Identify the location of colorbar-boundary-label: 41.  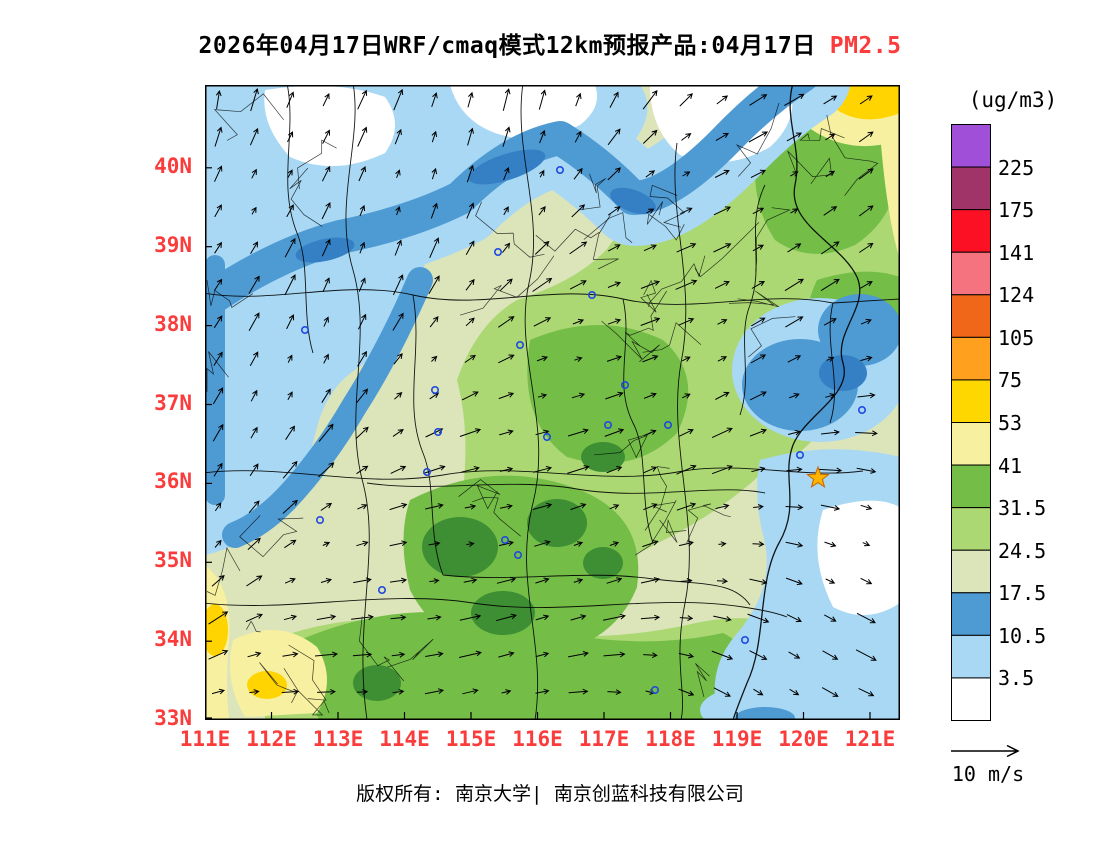
(1010, 465).